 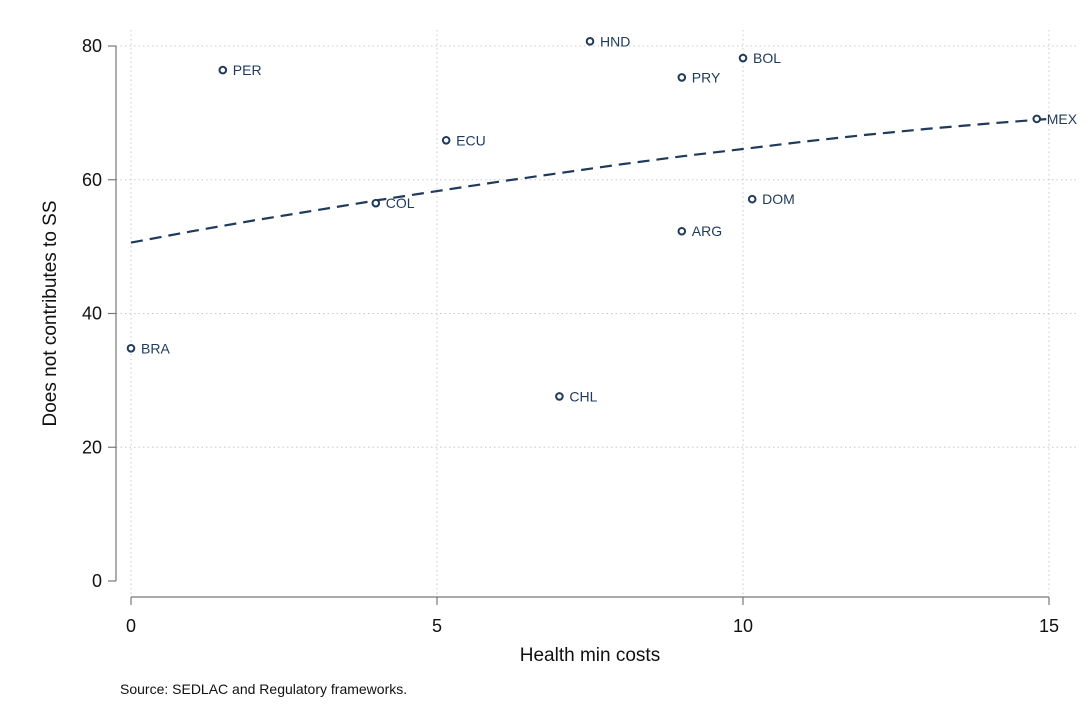 I want to click on point-label-hnd: HND, so click(x=615, y=41).